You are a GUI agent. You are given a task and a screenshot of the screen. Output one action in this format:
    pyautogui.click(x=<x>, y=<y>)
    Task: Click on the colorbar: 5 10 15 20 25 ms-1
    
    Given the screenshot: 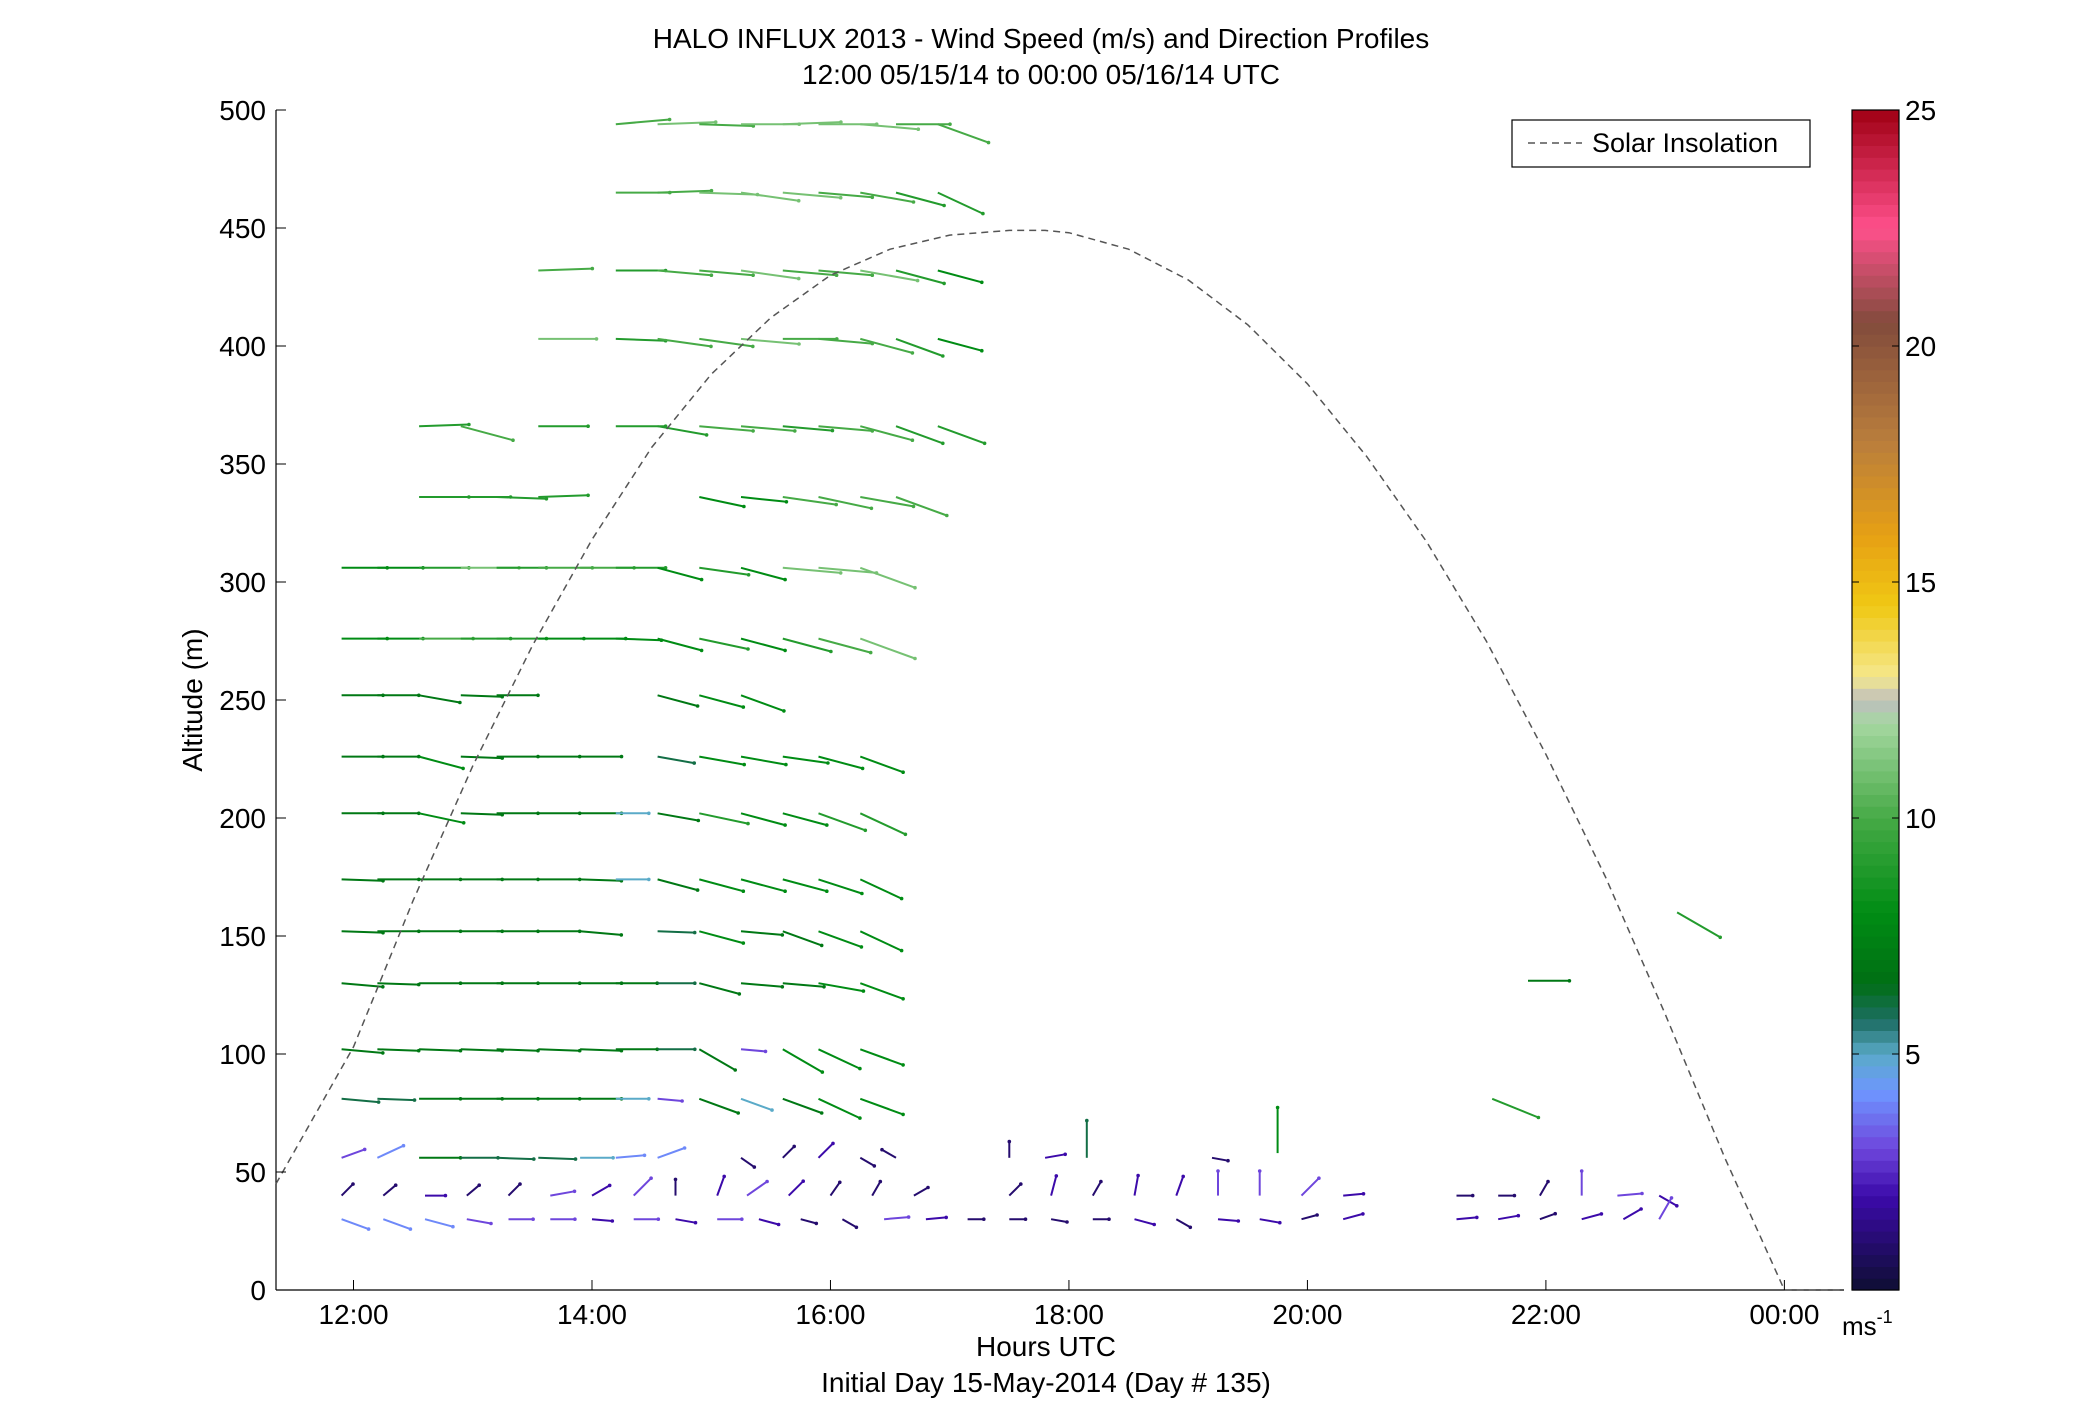 What is the action you would take?
    pyautogui.click(x=1889, y=718)
    